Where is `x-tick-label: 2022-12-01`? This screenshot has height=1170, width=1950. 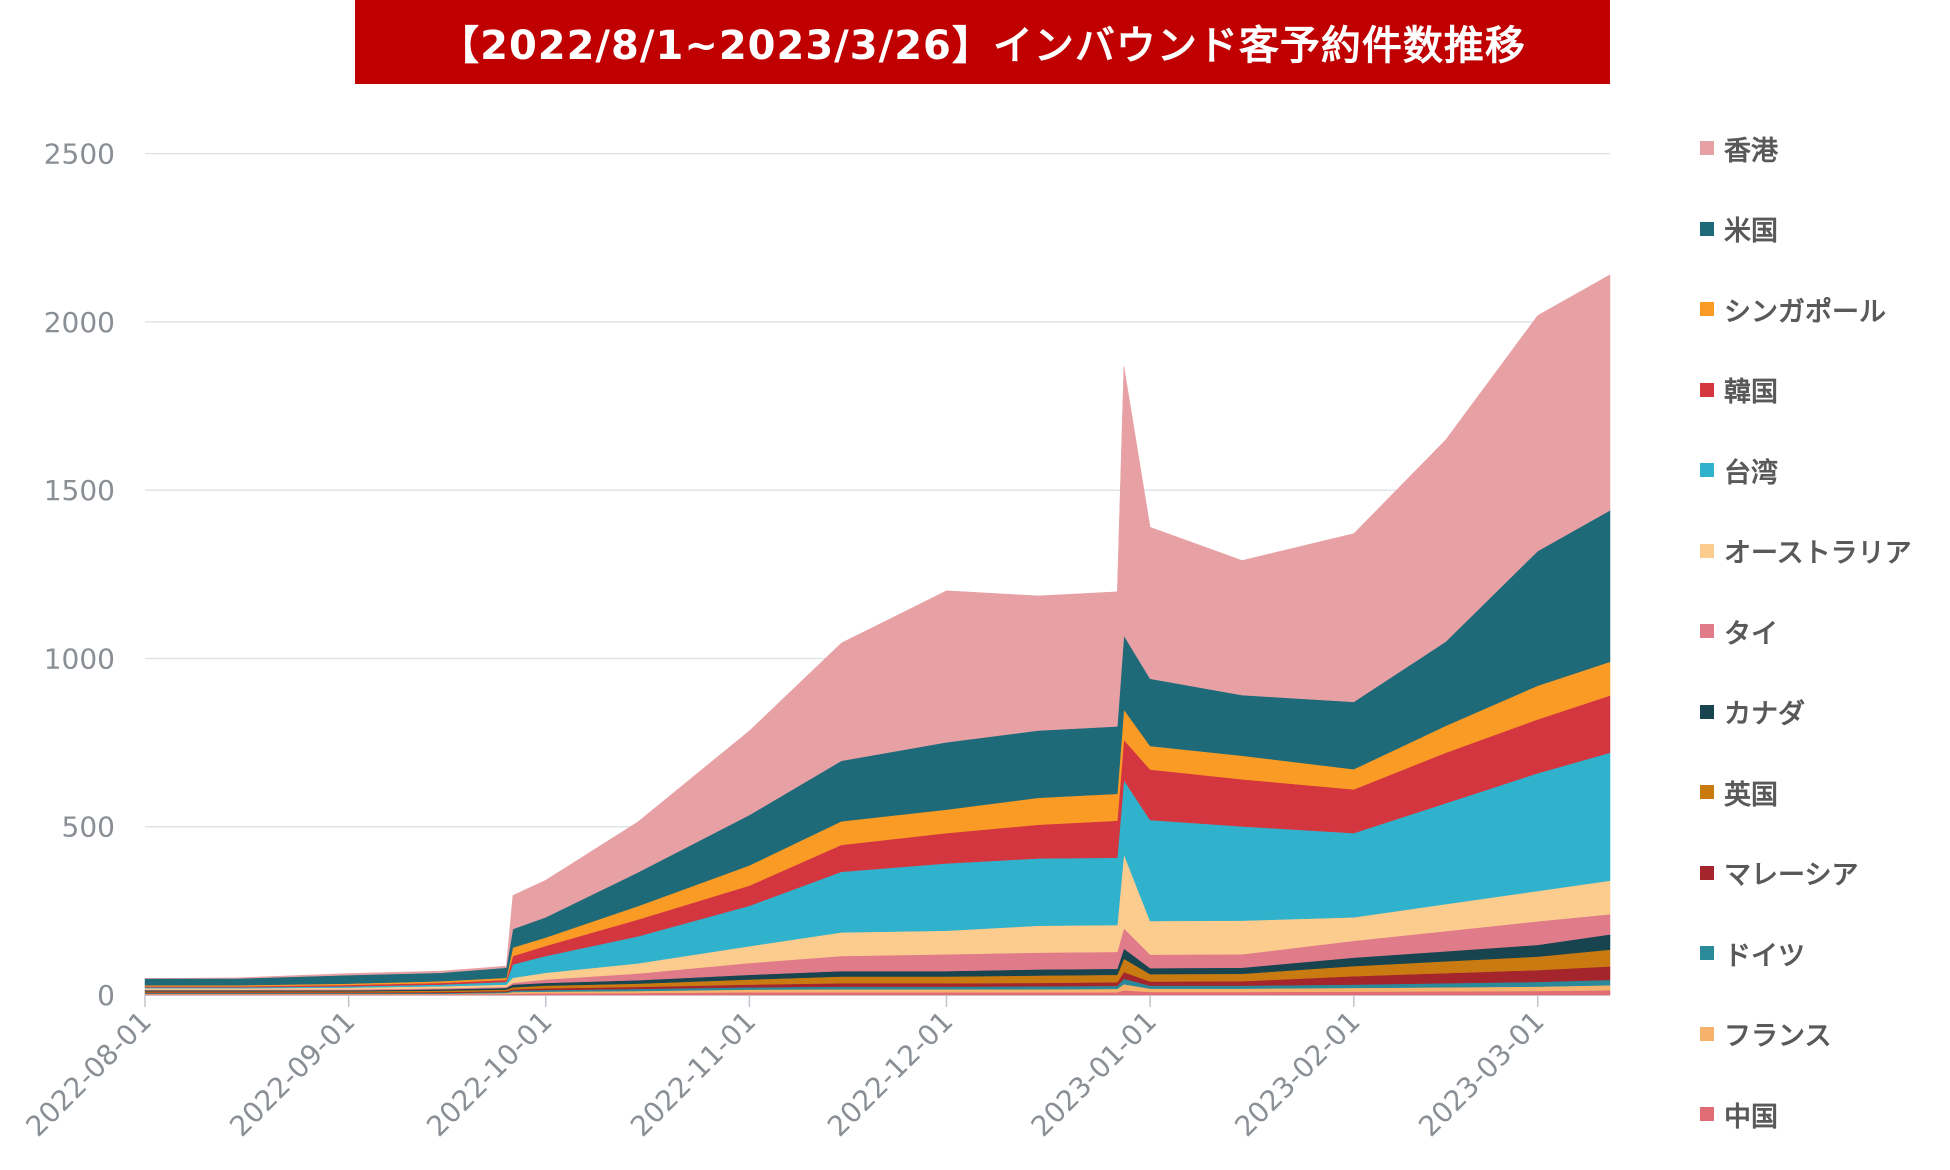
x-tick-label: 2022-12-01 is located at coordinates (890, 1074).